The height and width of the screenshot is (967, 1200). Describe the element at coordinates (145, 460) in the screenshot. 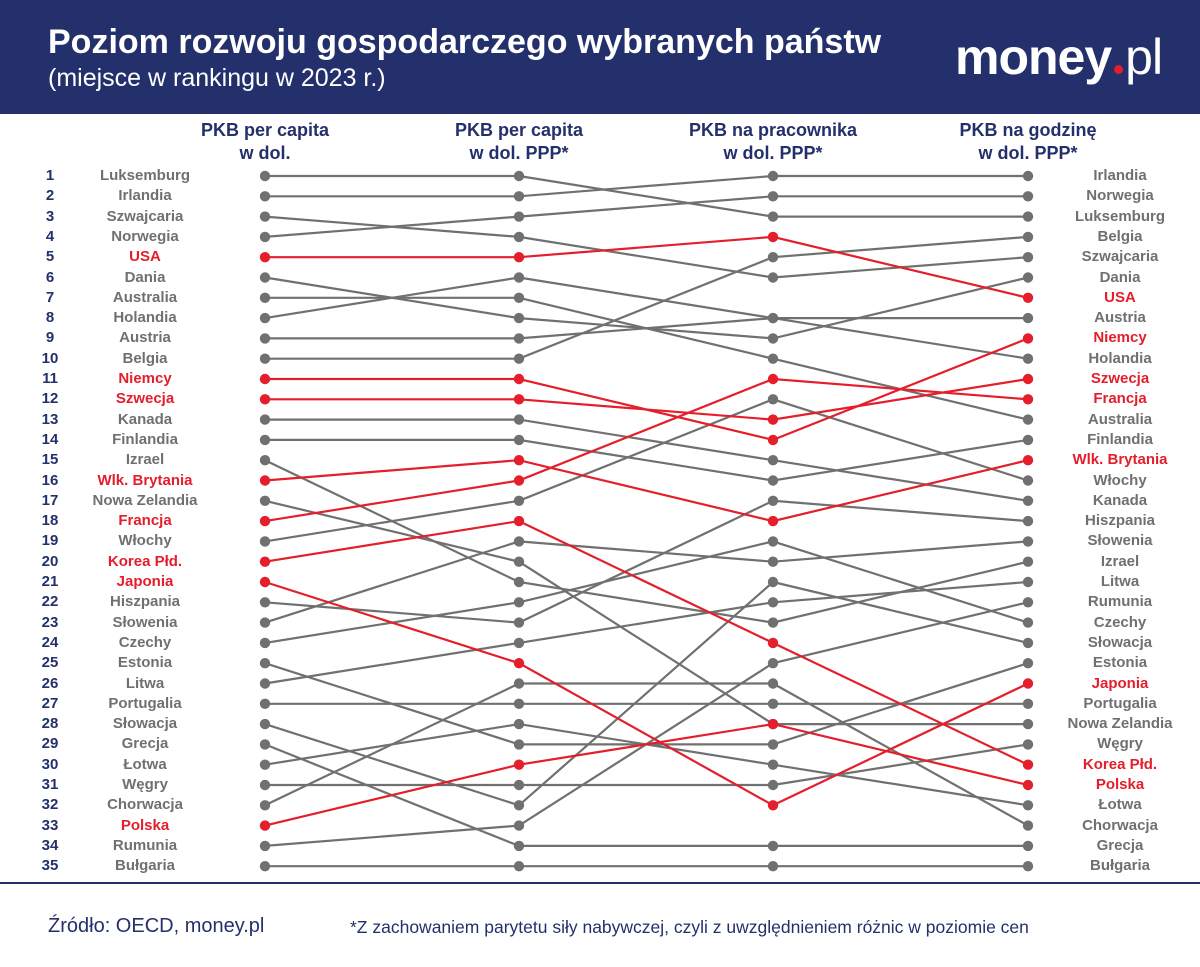

I see `left-country-label: Izrael` at that location.